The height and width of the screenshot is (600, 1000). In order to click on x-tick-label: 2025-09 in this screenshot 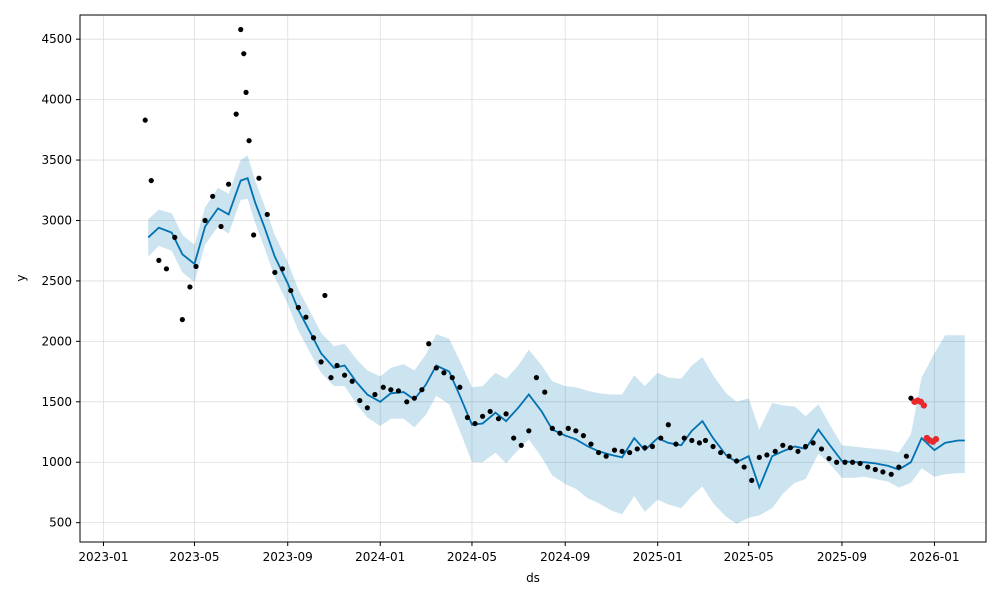, I will do `click(842, 557)`.